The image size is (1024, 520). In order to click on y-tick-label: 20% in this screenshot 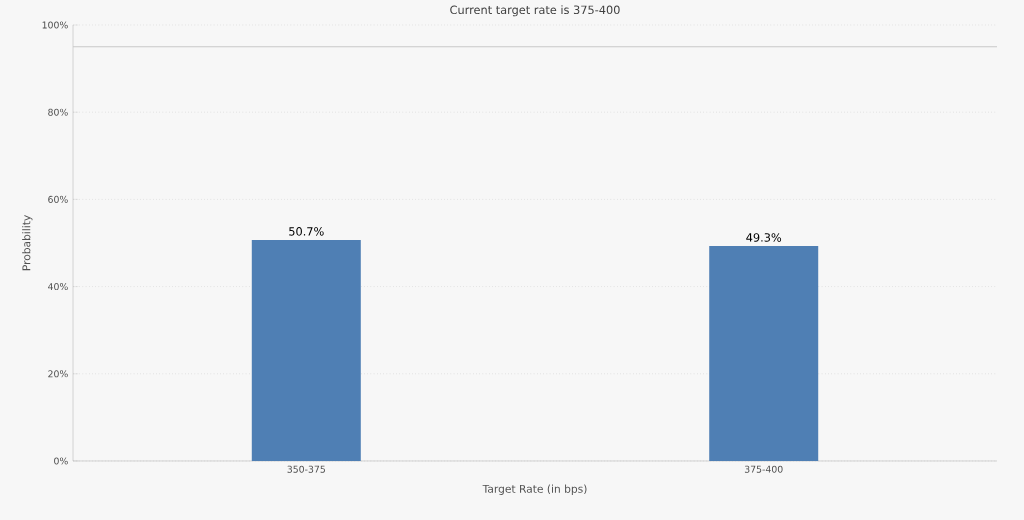, I will do `click(58, 374)`.